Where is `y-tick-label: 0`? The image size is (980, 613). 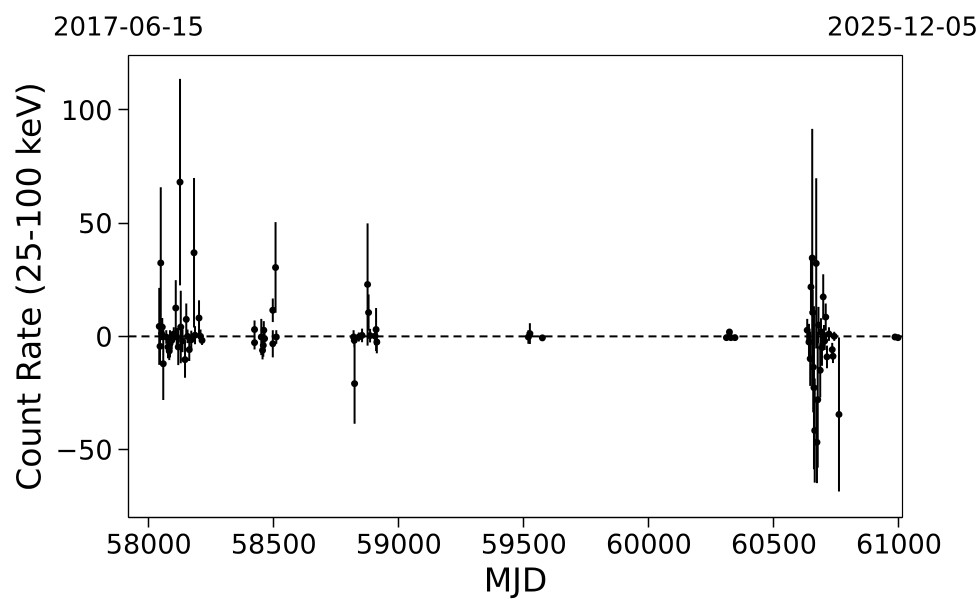
y-tick-label: 0 is located at coordinates (104, 338).